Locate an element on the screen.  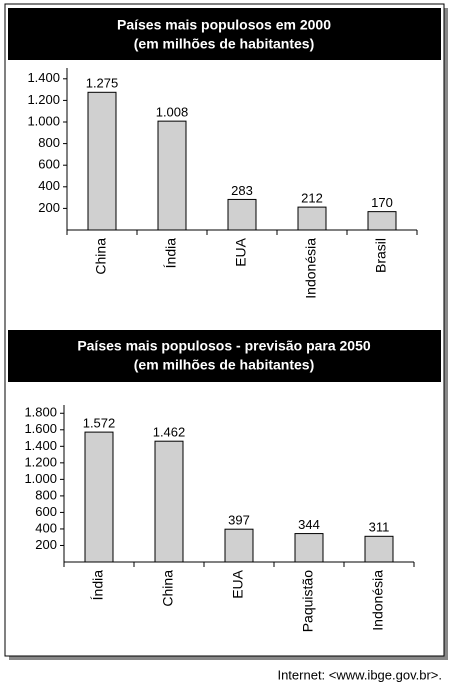
data-label: 212 is located at coordinates (312, 198).